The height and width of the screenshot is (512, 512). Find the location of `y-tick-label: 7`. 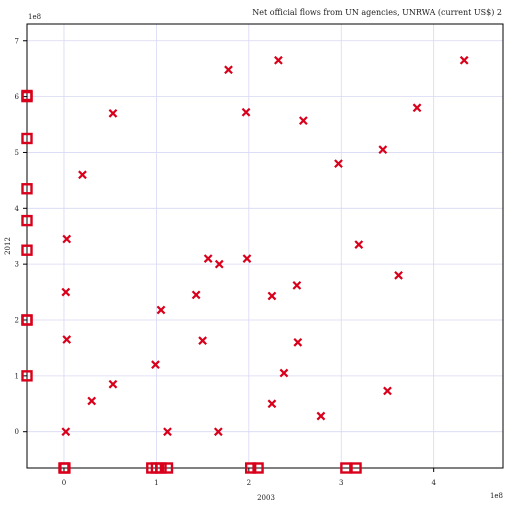

y-tick-label: 7 is located at coordinates (17, 41).